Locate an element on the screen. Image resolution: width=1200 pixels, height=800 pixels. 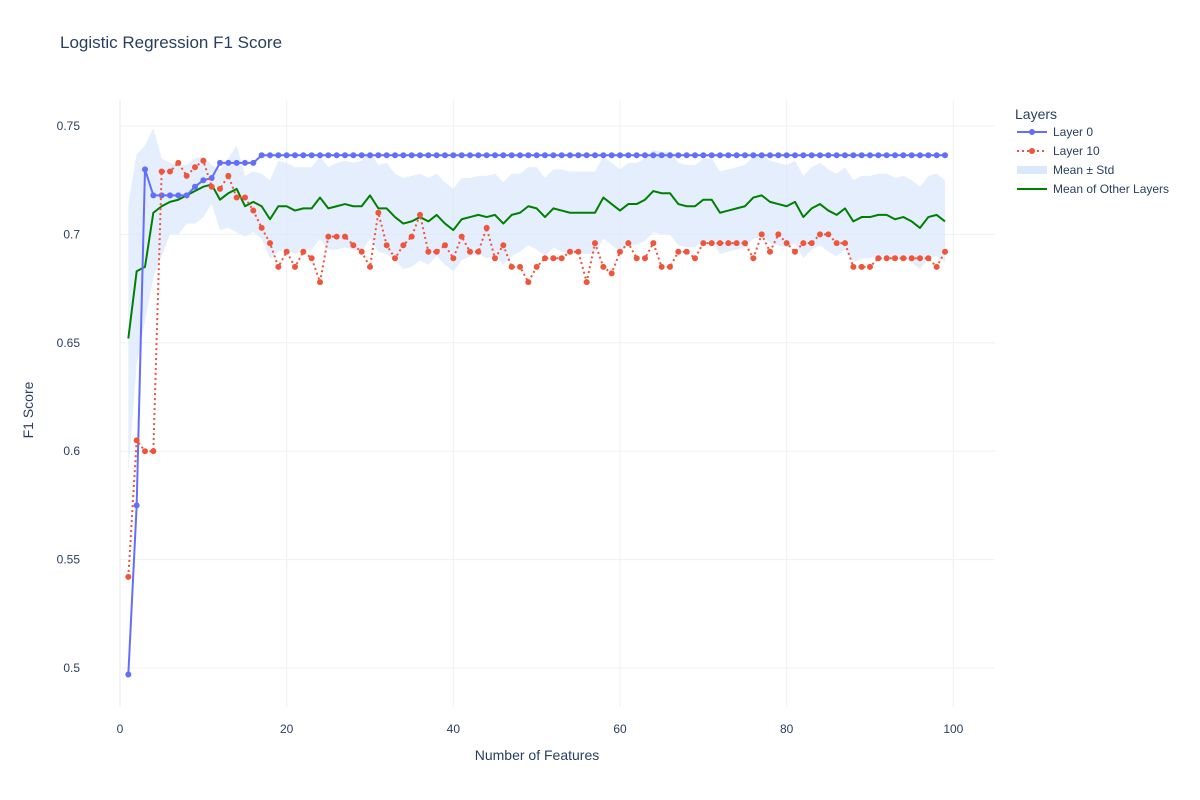
legend-item-layer-0: Layer 0 is located at coordinates (1055, 132).